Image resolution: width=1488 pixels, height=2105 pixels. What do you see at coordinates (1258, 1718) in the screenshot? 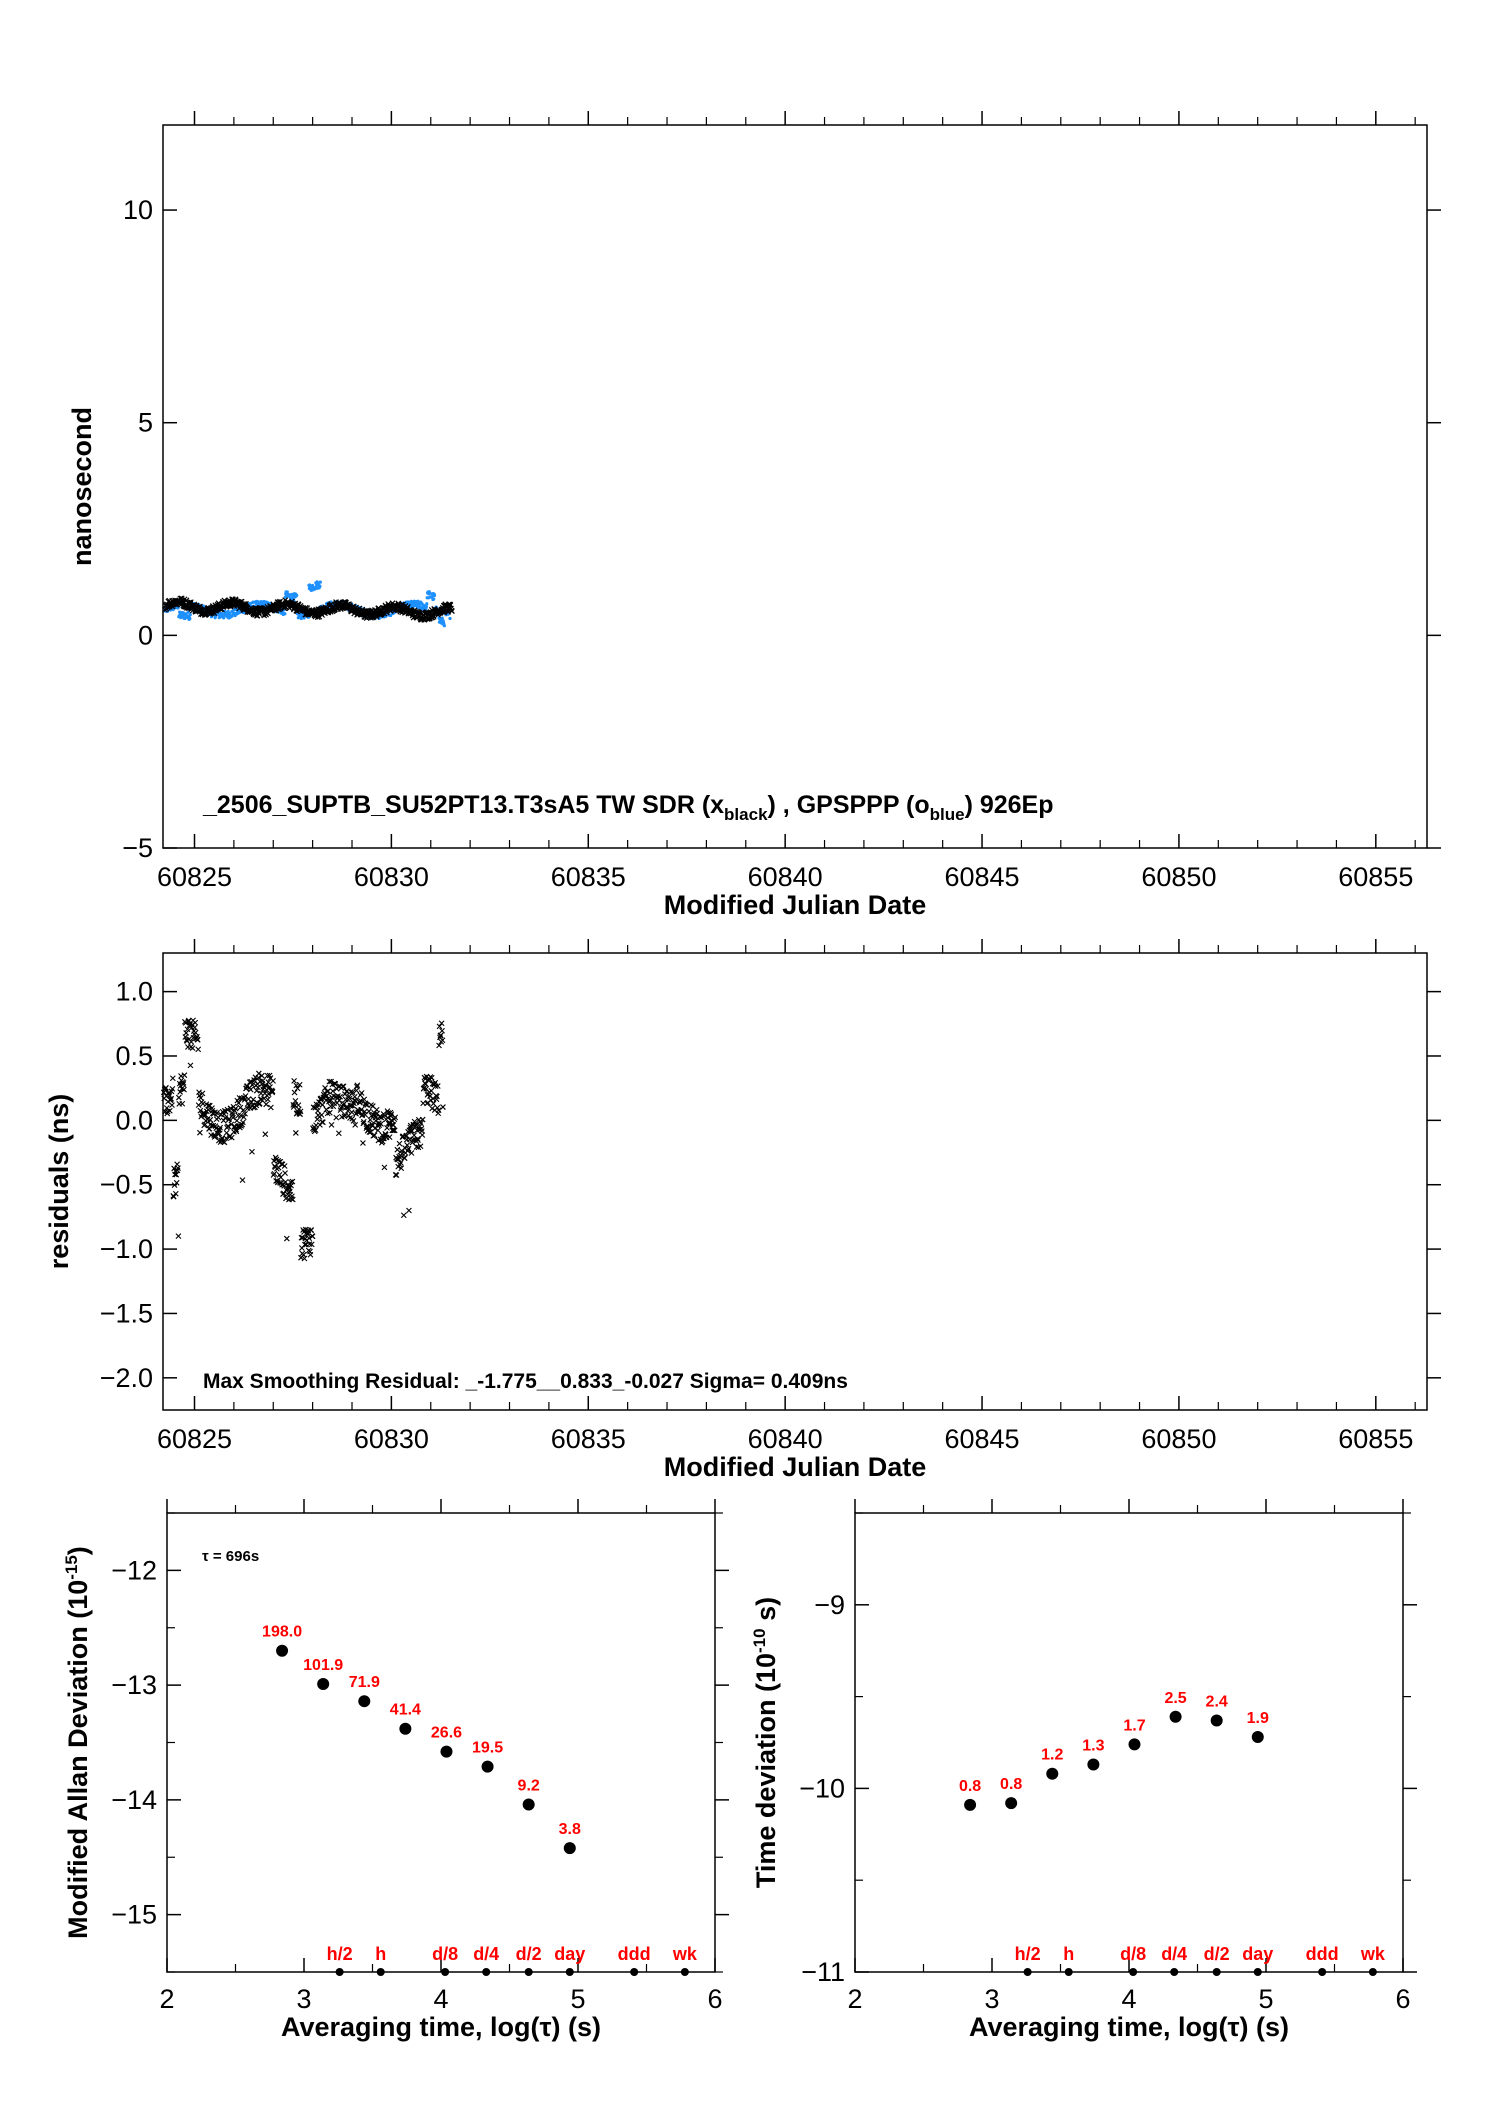
I see `deviation-value-label: 1.9` at bounding box center [1258, 1718].